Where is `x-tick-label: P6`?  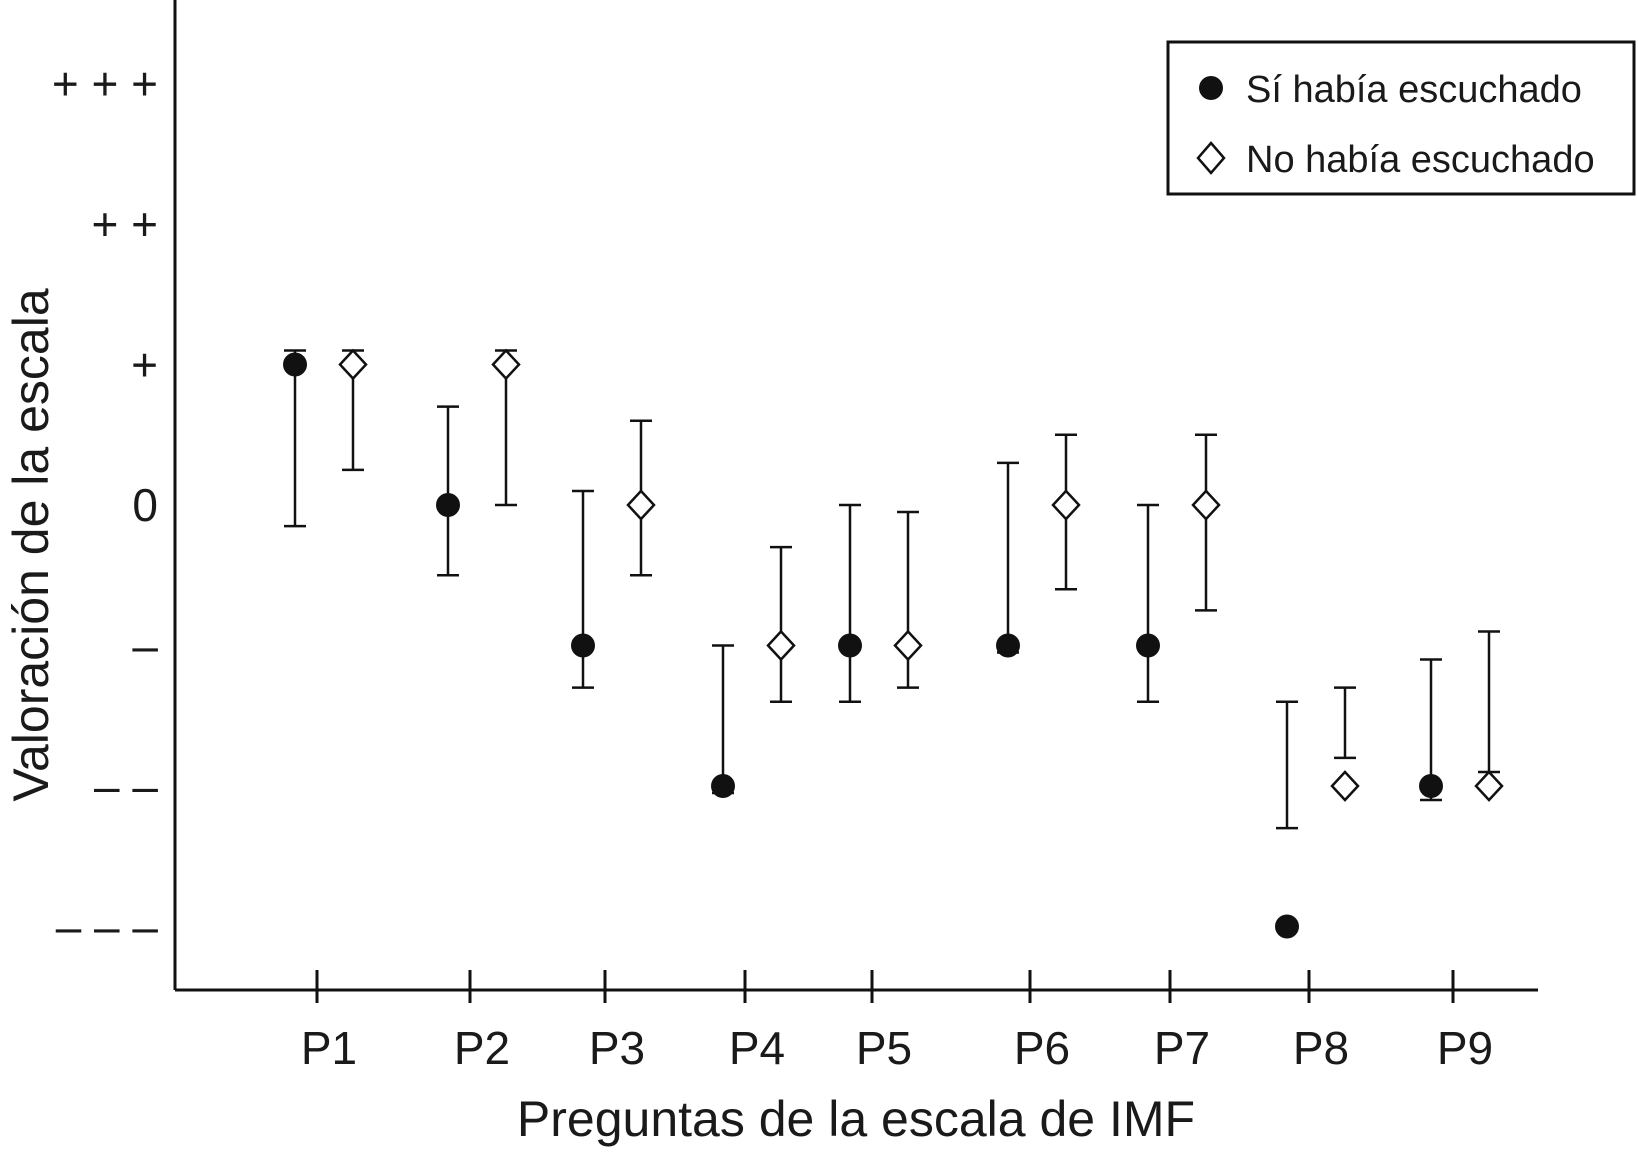
x-tick-label: P6 is located at coordinates (1042, 1048).